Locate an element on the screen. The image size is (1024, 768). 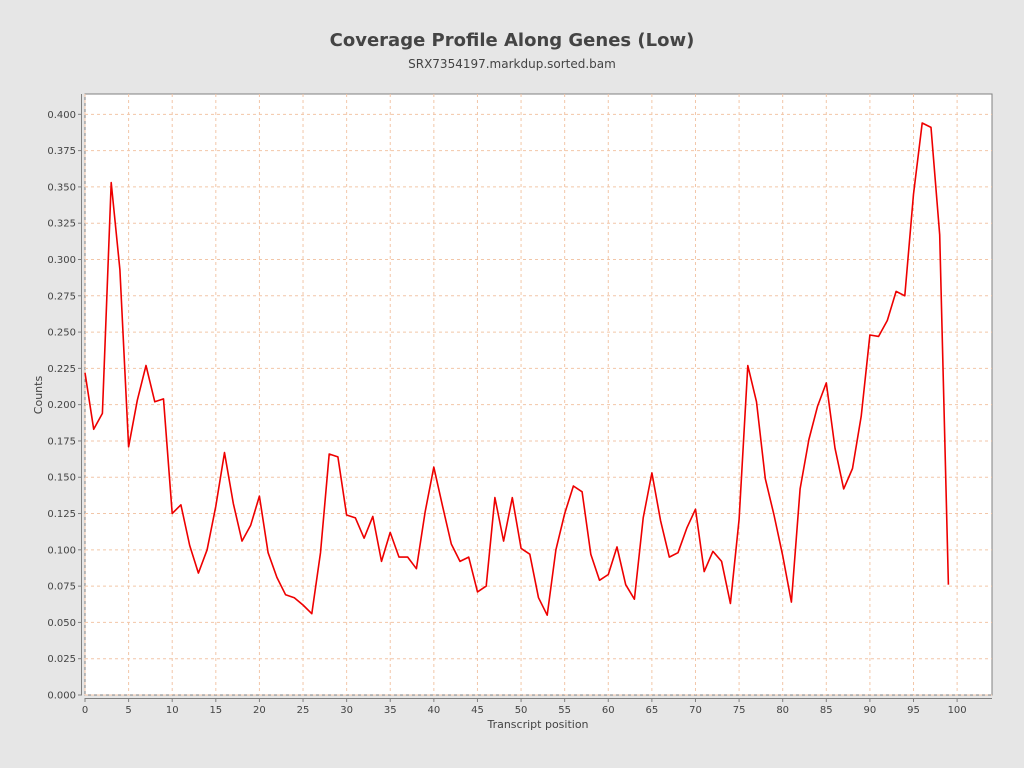
y-tick-label: 0.050 is located at coordinates (61, 623).